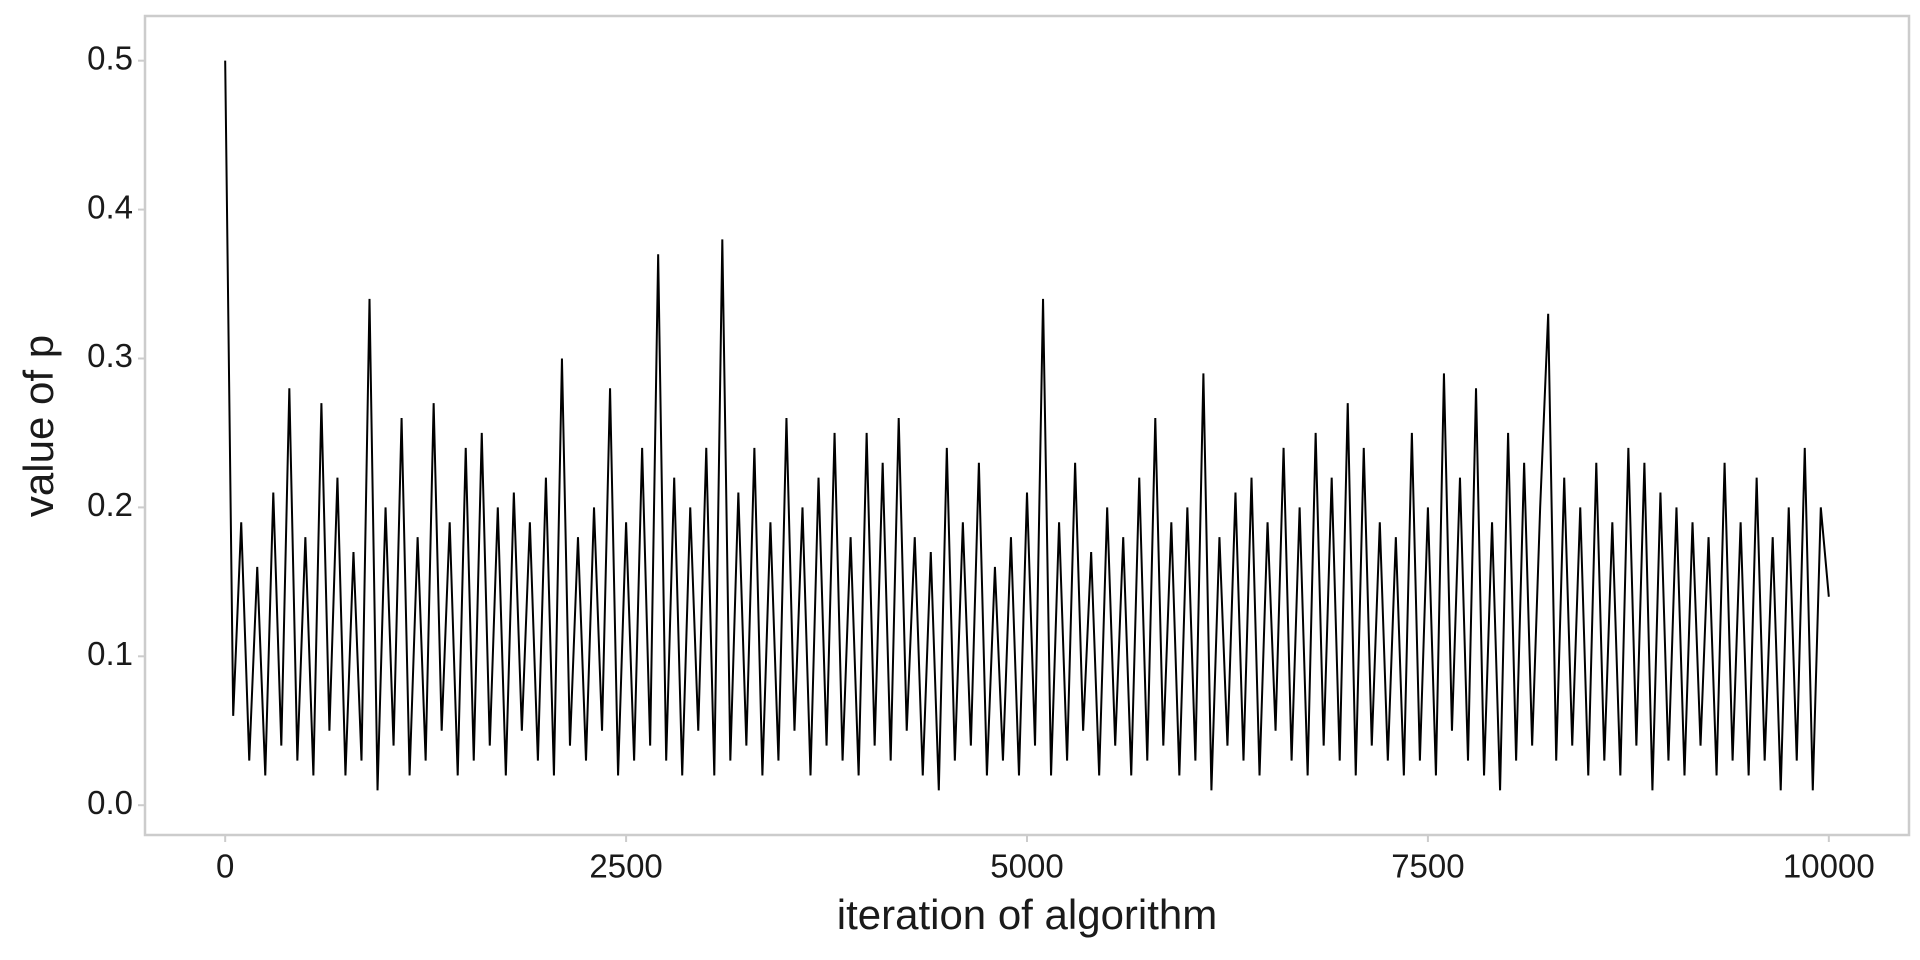 The height and width of the screenshot is (960, 1920). What do you see at coordinates (1829, 866) in the screenshot?
I see `x-tick-label: 10000` at bounding box center [1829, 866].